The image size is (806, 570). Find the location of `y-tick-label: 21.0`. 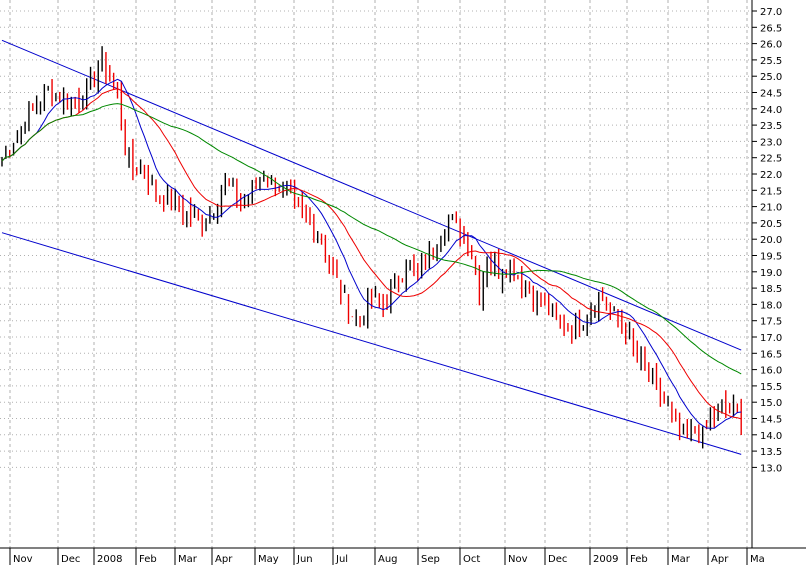

y-tick-label: 21.0 is located at coordinates (771, 208).